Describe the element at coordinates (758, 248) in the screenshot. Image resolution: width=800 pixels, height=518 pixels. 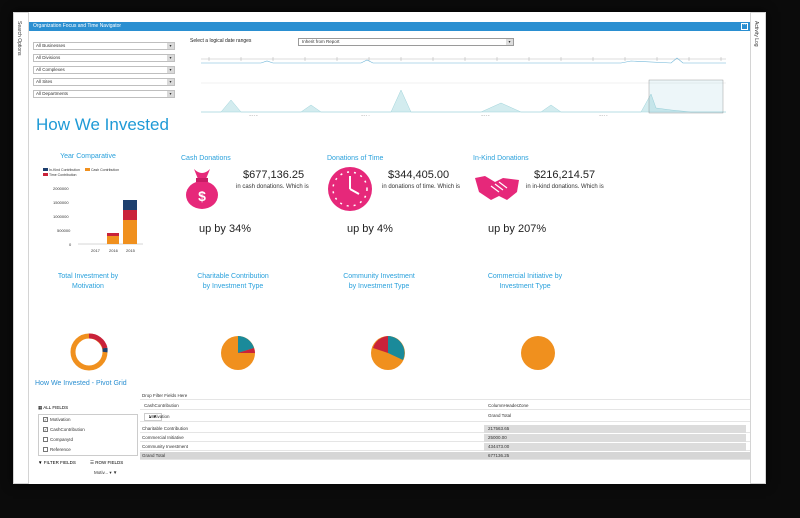
I see `activity-log-tab: Activity Log` at that location.